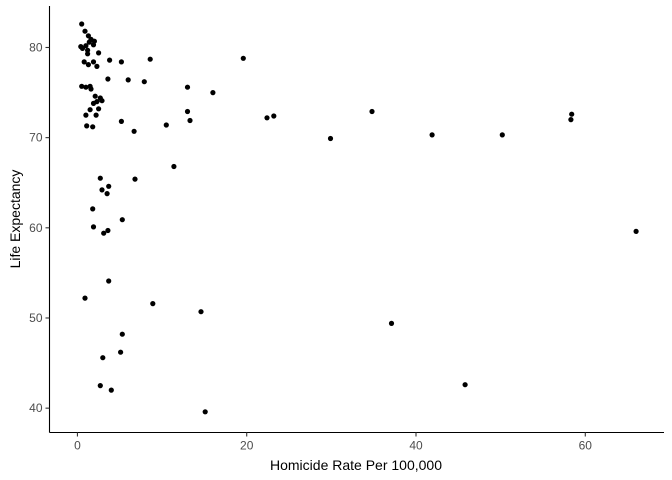  What do you see at coordinates (77, 446) in the screenshot?
I see `x-tick-label: 0` at bounding box center [77, 446].